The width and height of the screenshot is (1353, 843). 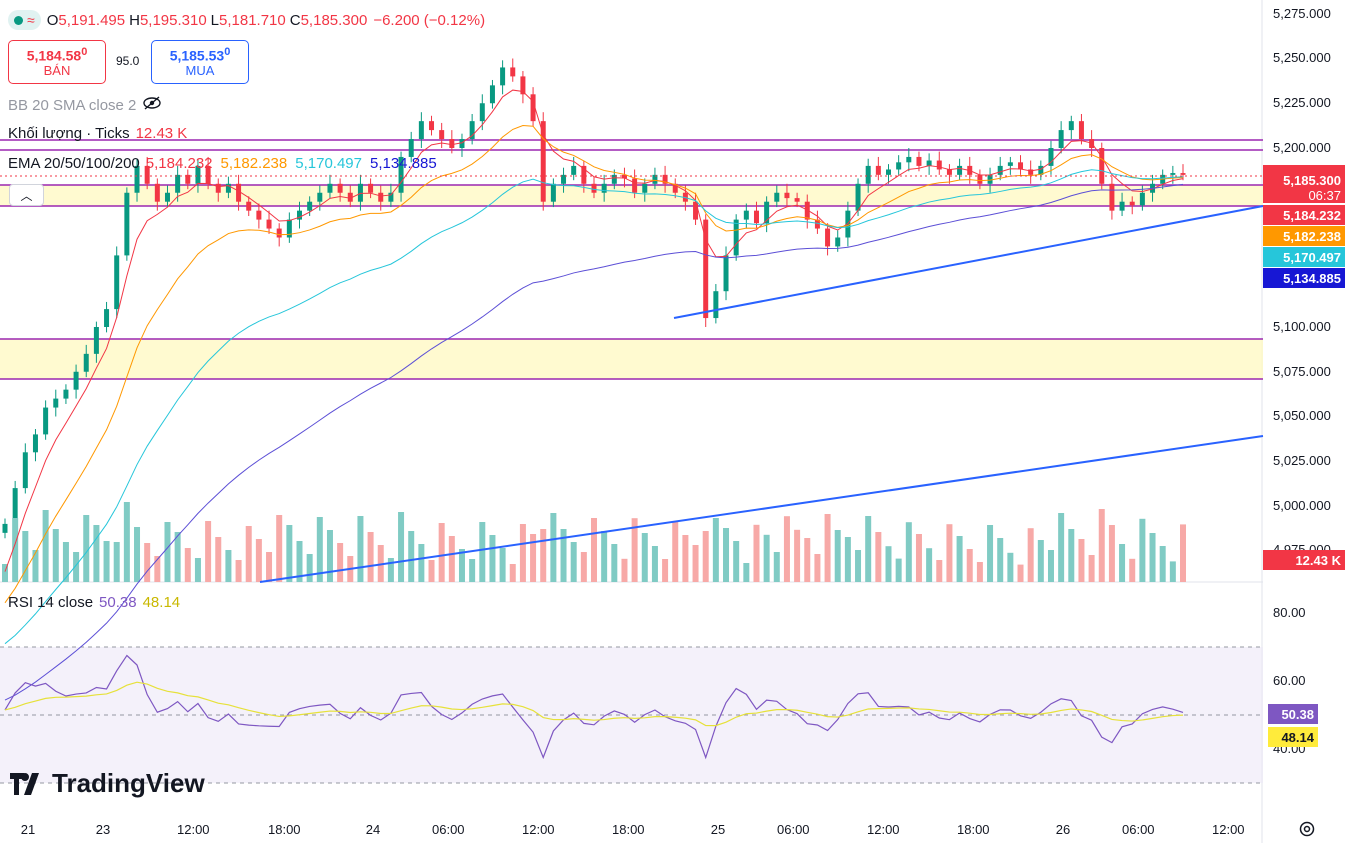 What do you see at coordinates (1302, 371) in the screenshot?
I see `price-tick: 5,075.000` at bounding box center [1302, 371].